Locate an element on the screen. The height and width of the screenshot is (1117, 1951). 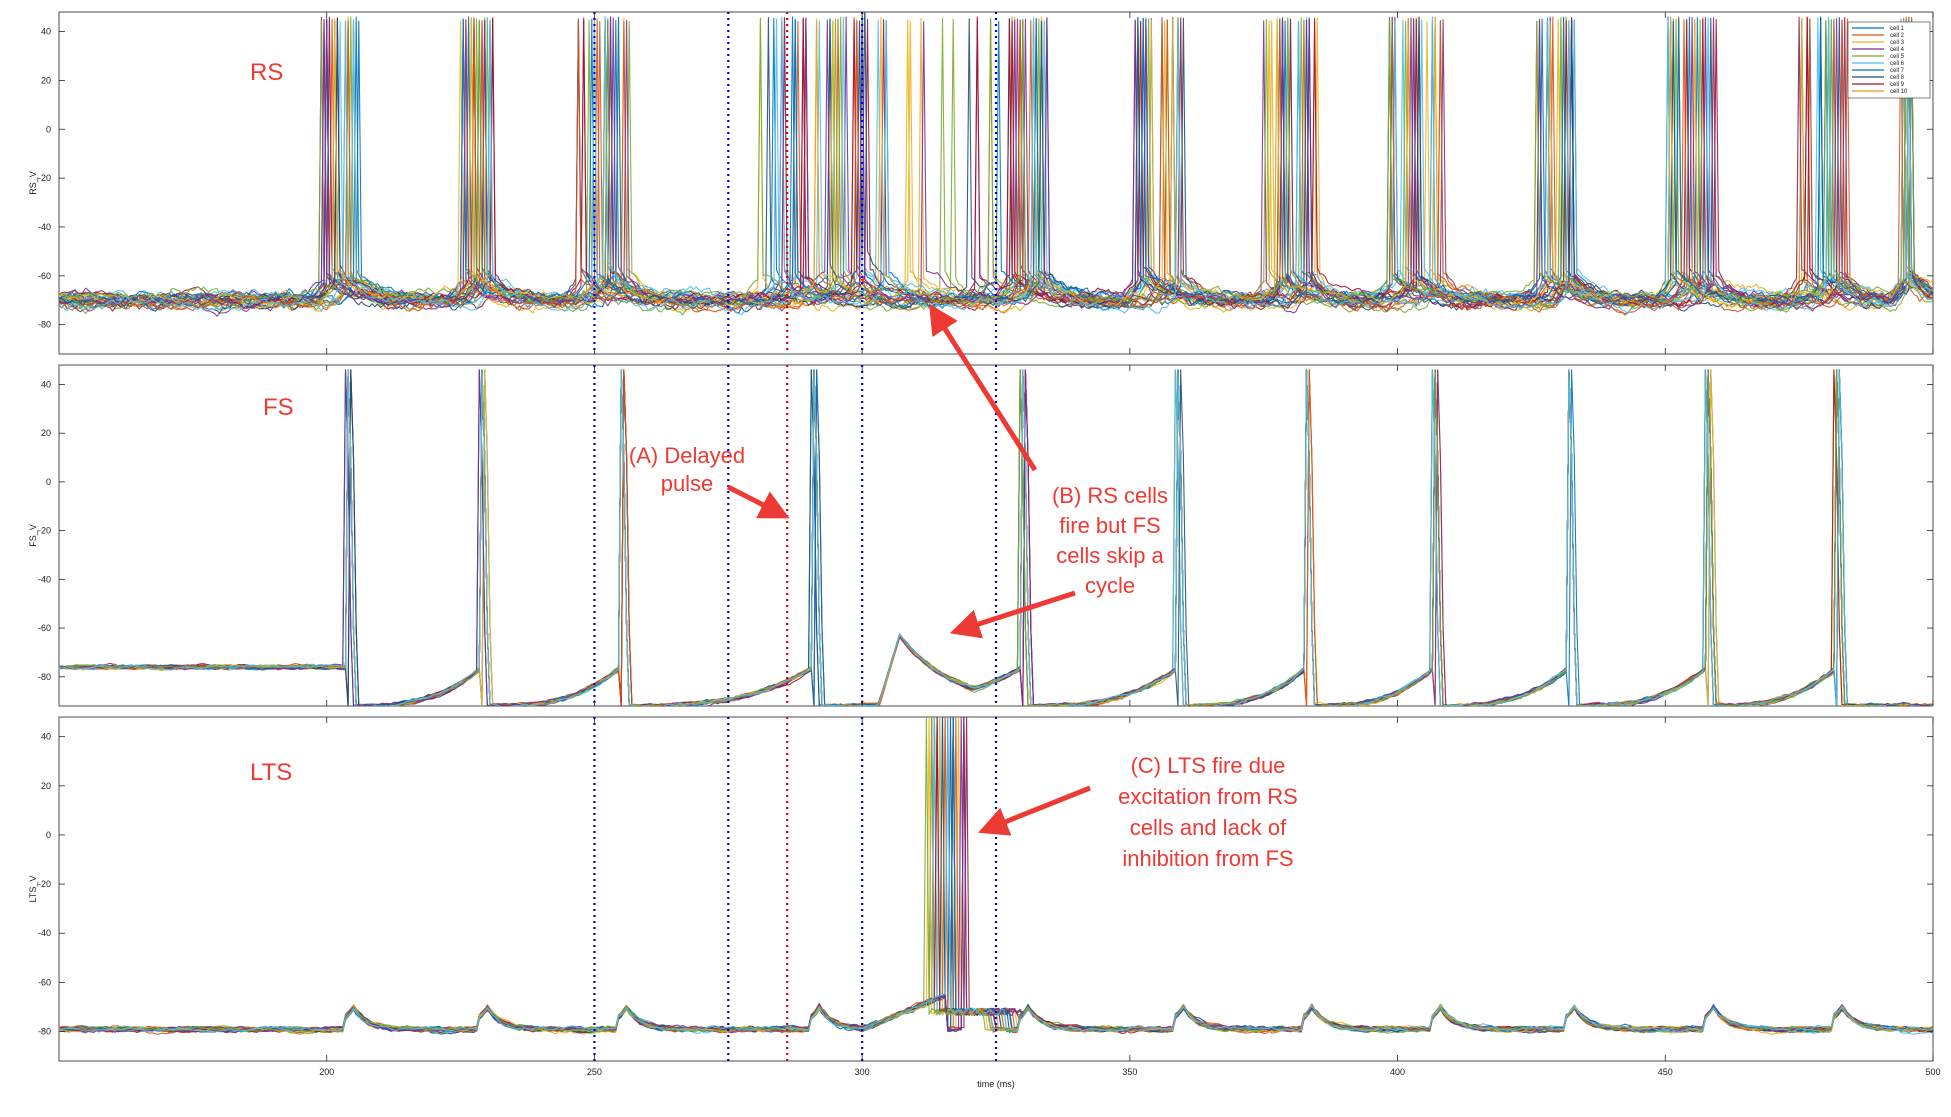
panel-title: FS is located at coordinates (278, 407).